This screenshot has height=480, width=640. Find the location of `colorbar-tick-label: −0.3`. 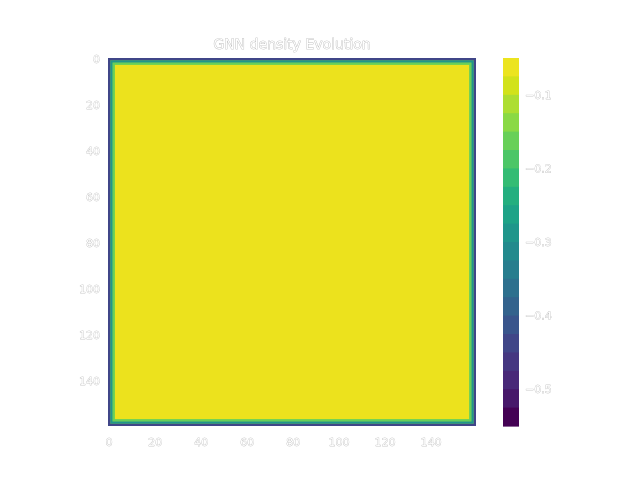

colorbar-tick-label: −0.3 is located at coordinates (538, 242).